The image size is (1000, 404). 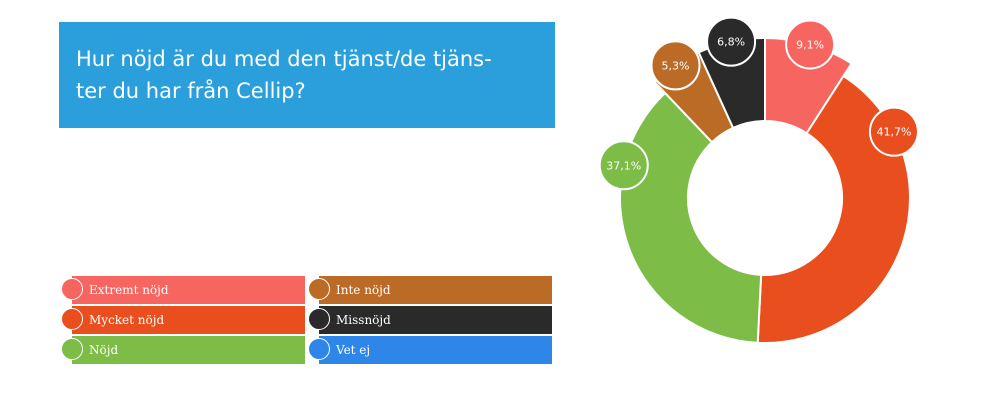 What do you see at coordinates (284, 59) in the screenshot?
I see `chart-title-line-1: Hur nöjd är du med den tjänst/de tjäns-` at bounding box center [284, 59].